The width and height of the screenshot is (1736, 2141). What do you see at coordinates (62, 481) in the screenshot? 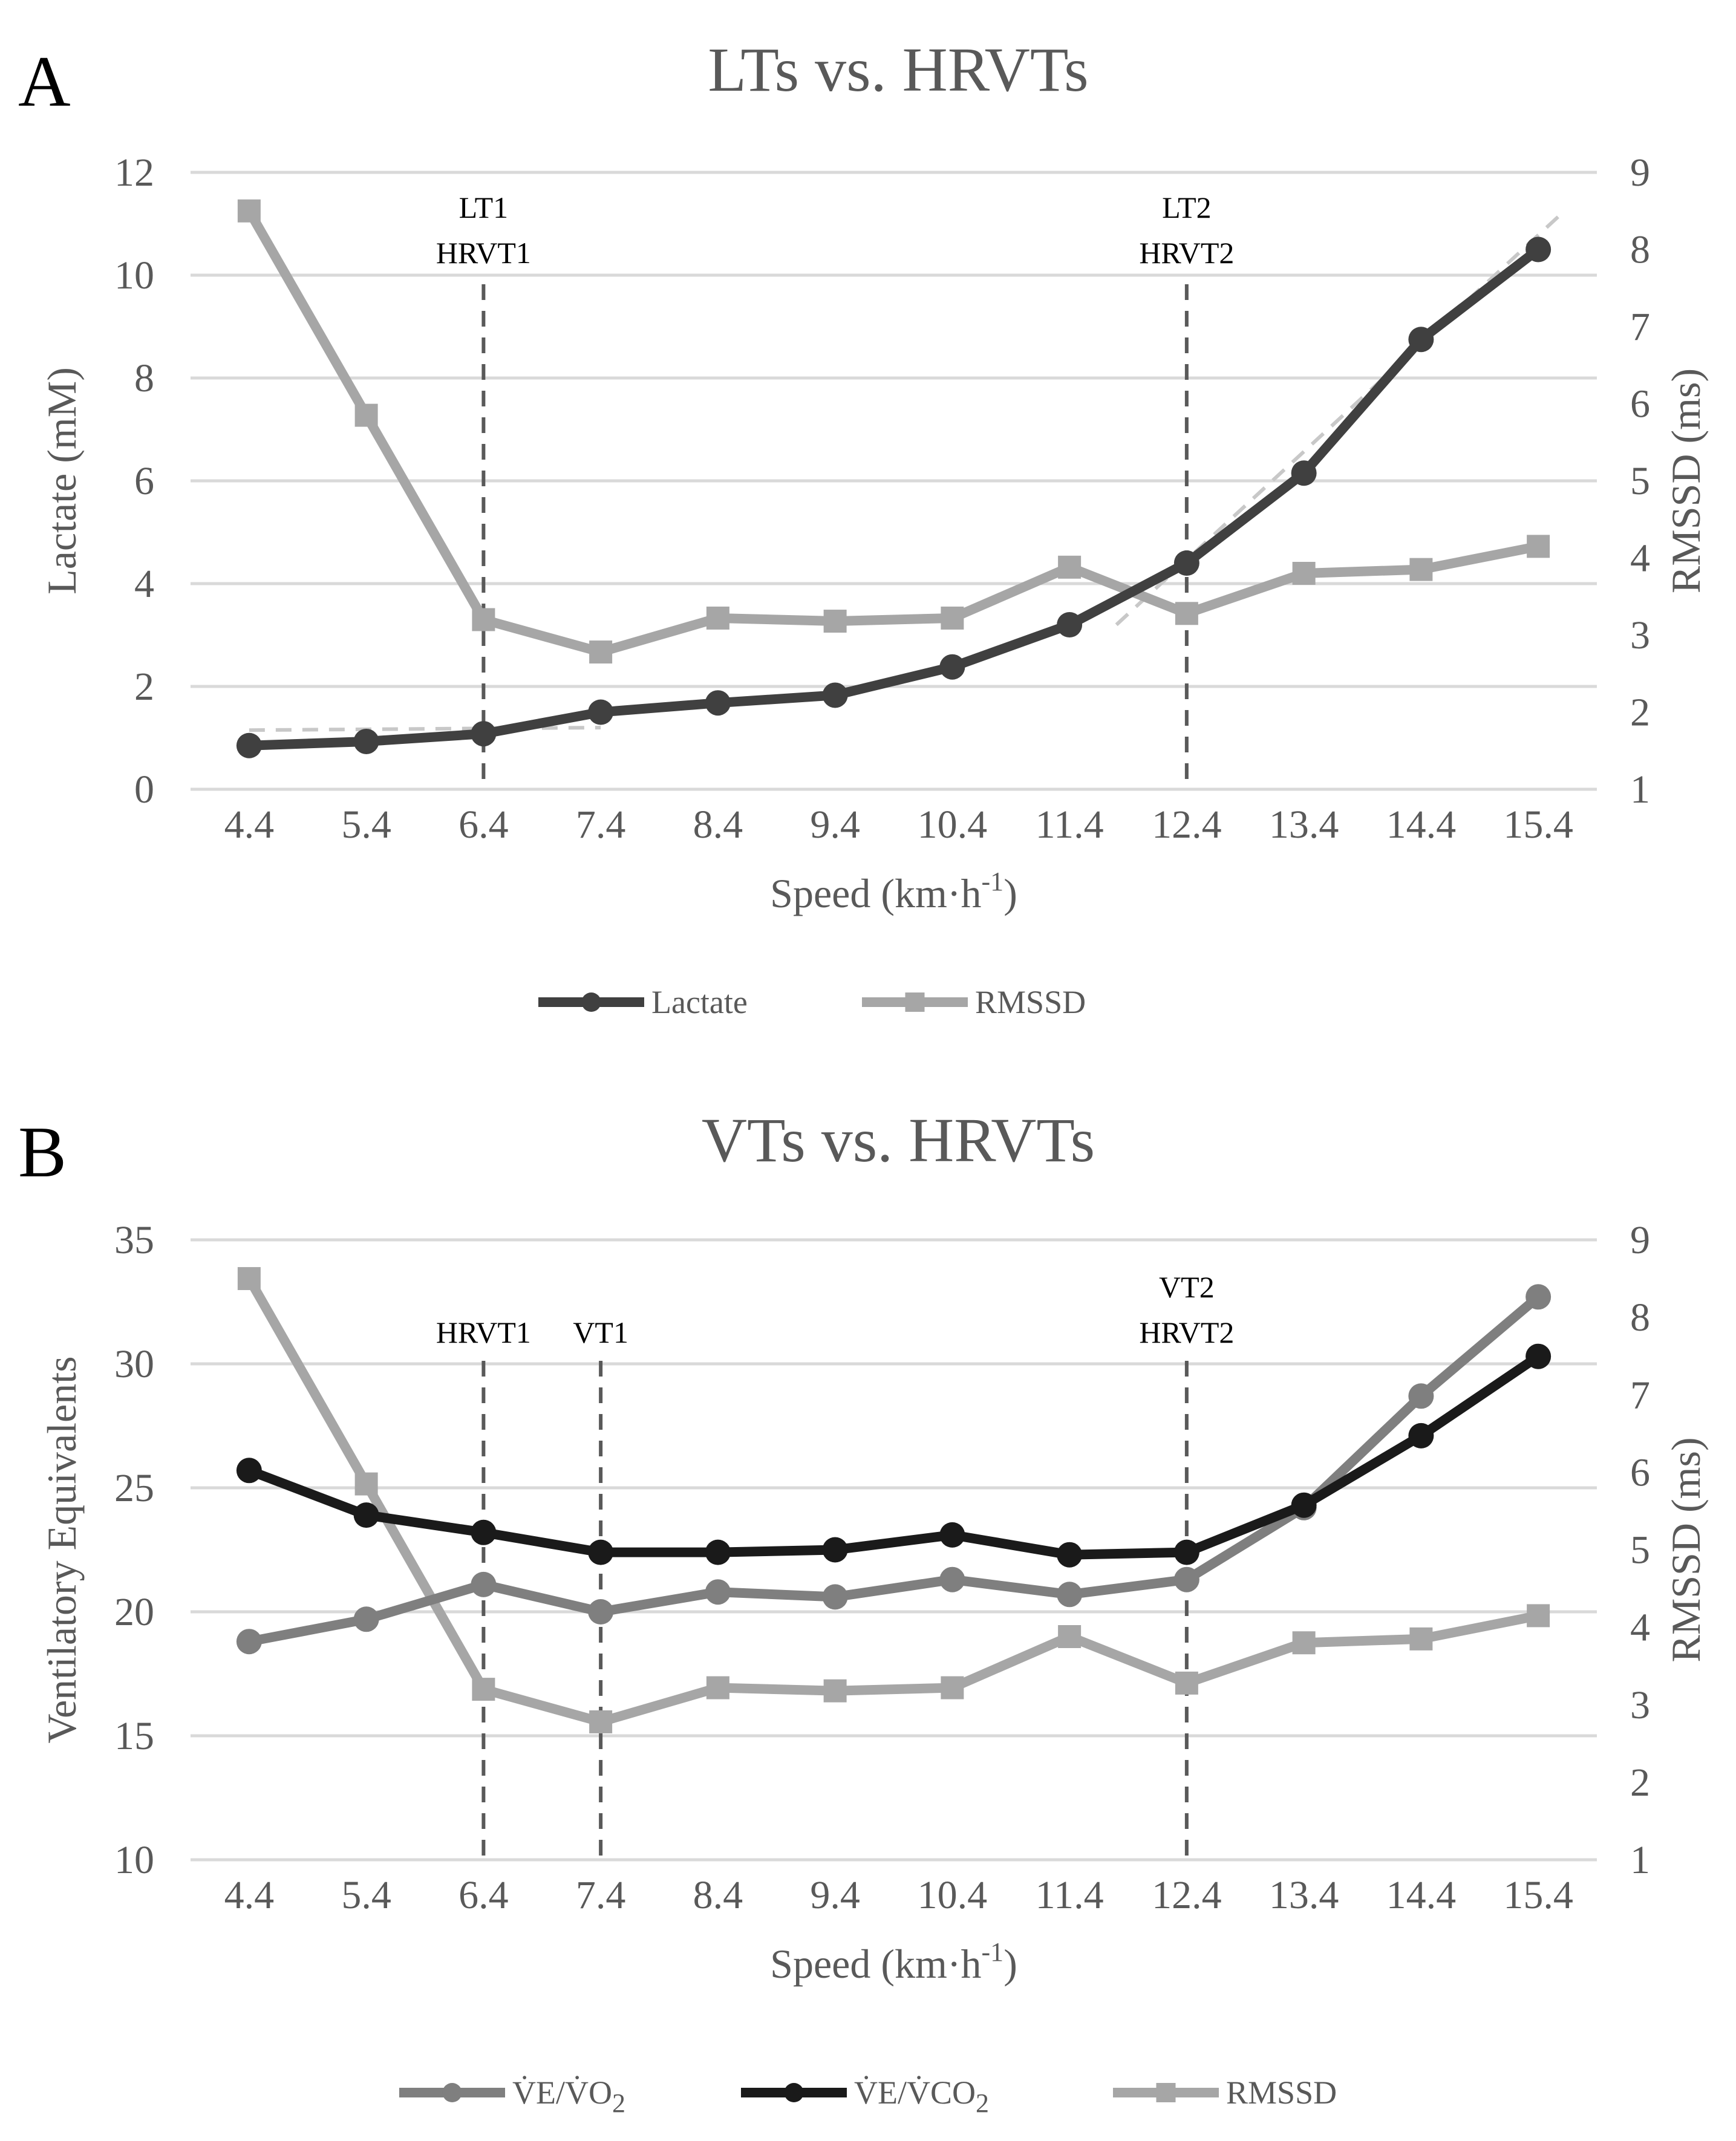
I see `y-left-axis-label: Lactate (mM)` at bounding box center [62, 481].